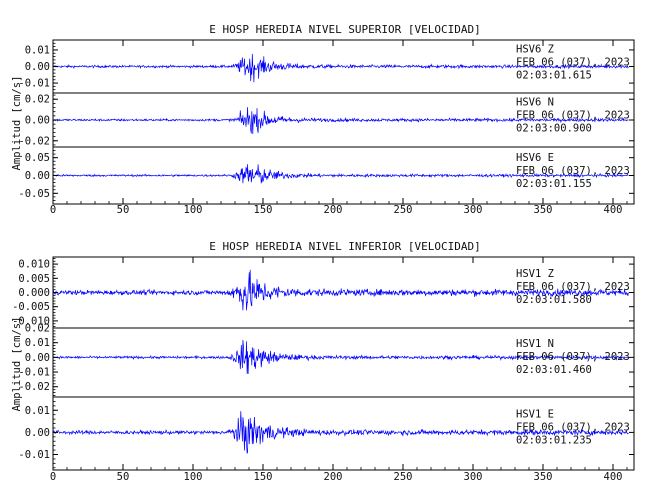 Image resolution: width=650 pixels, height=500 pixels. What do you see at coordinates (31, 321) in the screenshot?
I see `y-tick-label: -0.010` at bounding box center [31, 321].